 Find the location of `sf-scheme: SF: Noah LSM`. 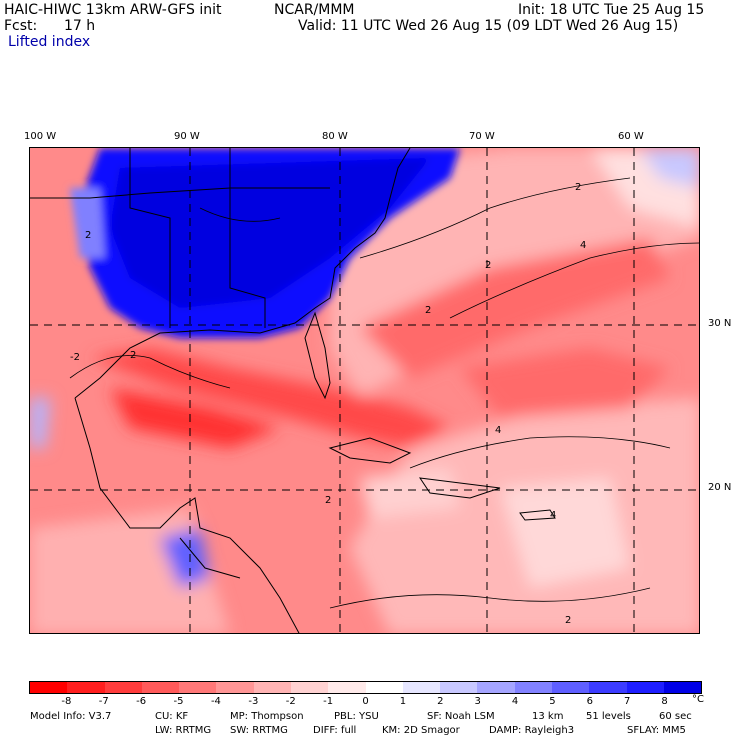

sf-scheme: SF: Noah LSM is located at coordinates (461, 716).